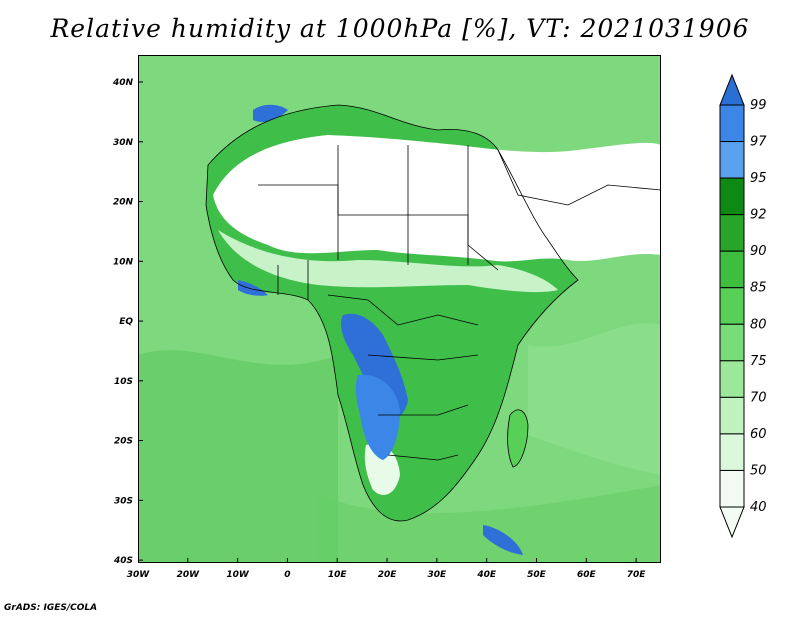 Image resolution: width=800 pixels, height=618 pixels. I want to click on lon-tick-label: 40E, so click(486, 575).